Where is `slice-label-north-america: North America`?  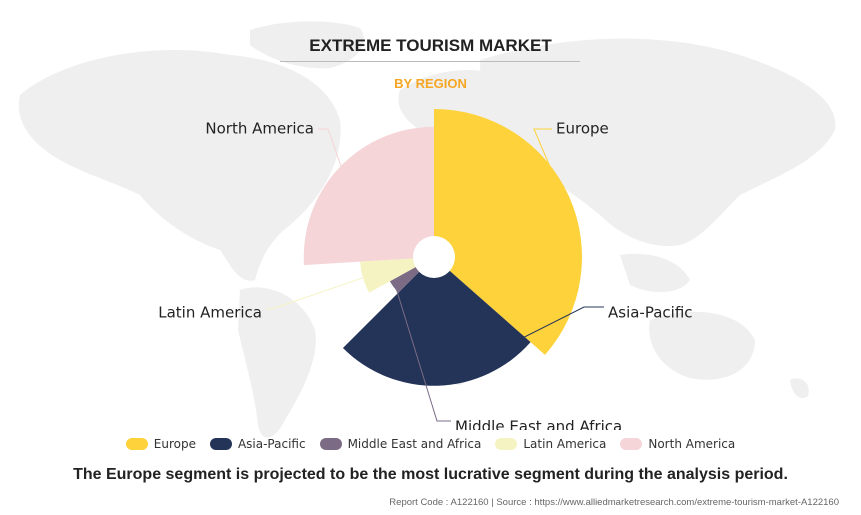
slice-label-north-america: North America is located at coordinates (259, 129).